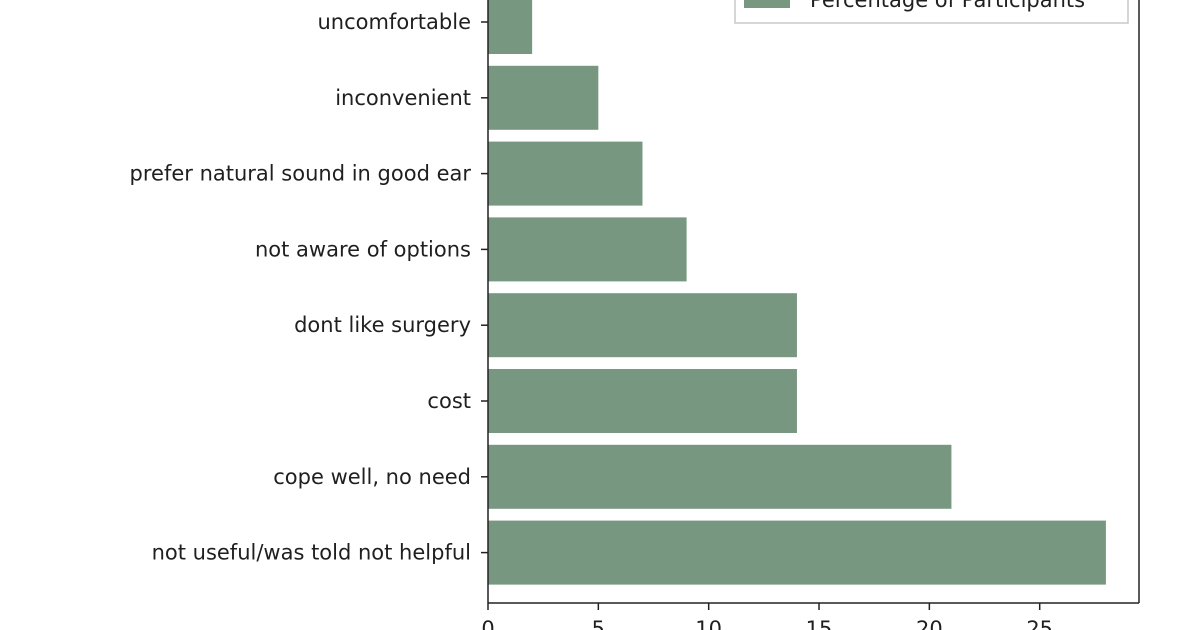  I want to click on legend: Percentage of Participants, so click(931, 12).